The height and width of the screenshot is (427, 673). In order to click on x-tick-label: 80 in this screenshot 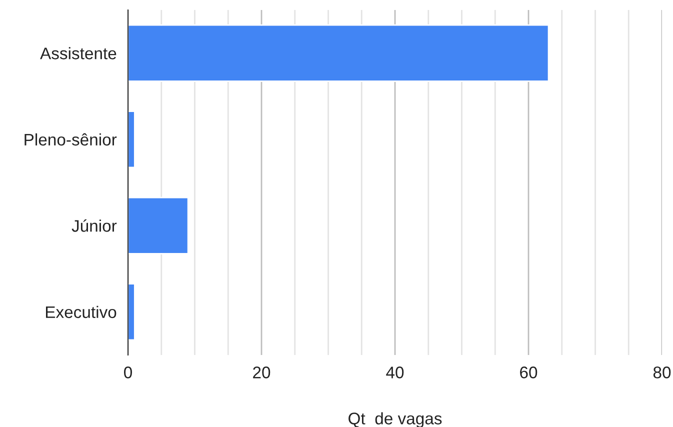, I will do `click(662, 372)`.